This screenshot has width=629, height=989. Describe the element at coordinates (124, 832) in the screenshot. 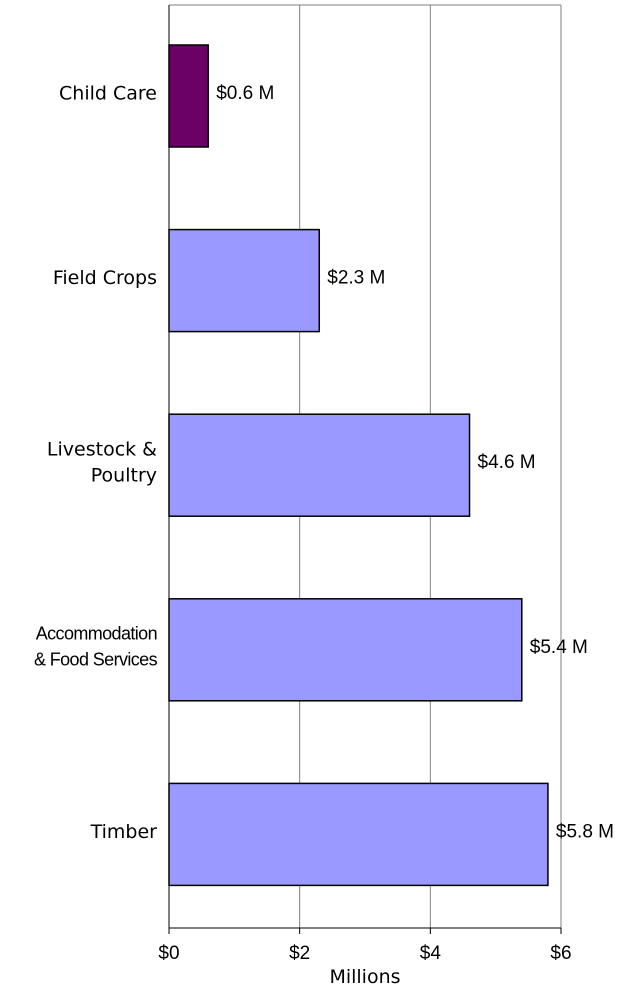

I see `category-label: Timber` at that location.